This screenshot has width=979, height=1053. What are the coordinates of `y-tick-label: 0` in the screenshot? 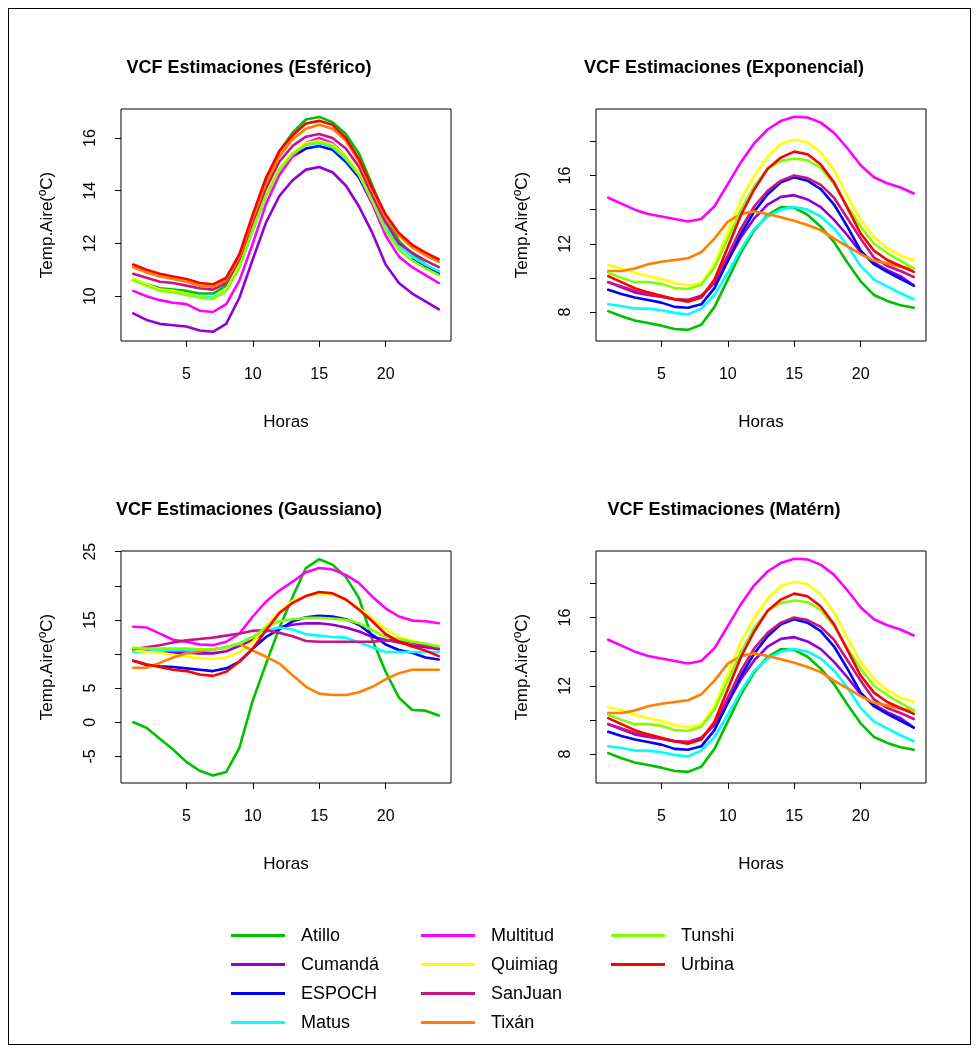 It's located at (89, 722).